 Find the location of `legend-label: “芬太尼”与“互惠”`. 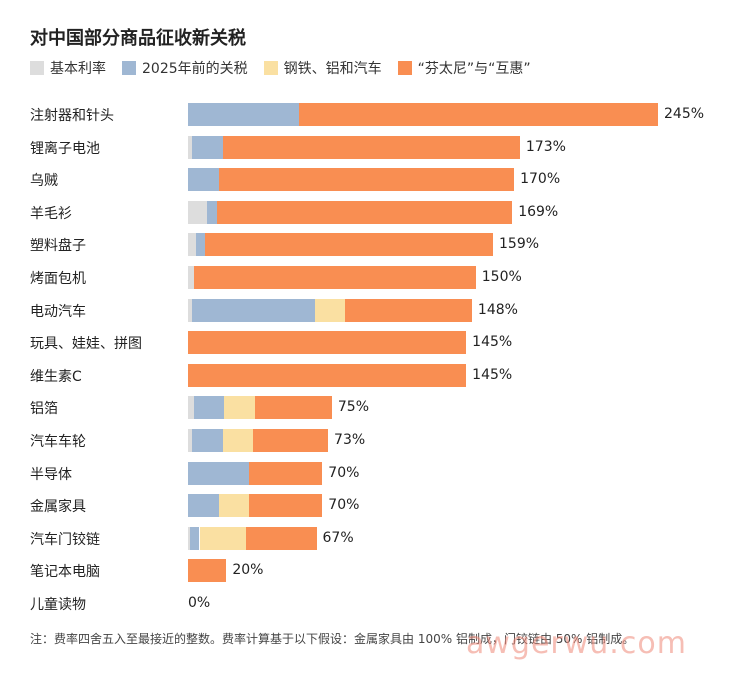

legend-label: “芬太尼”与“互惠” is located at coordinates (474, 69).